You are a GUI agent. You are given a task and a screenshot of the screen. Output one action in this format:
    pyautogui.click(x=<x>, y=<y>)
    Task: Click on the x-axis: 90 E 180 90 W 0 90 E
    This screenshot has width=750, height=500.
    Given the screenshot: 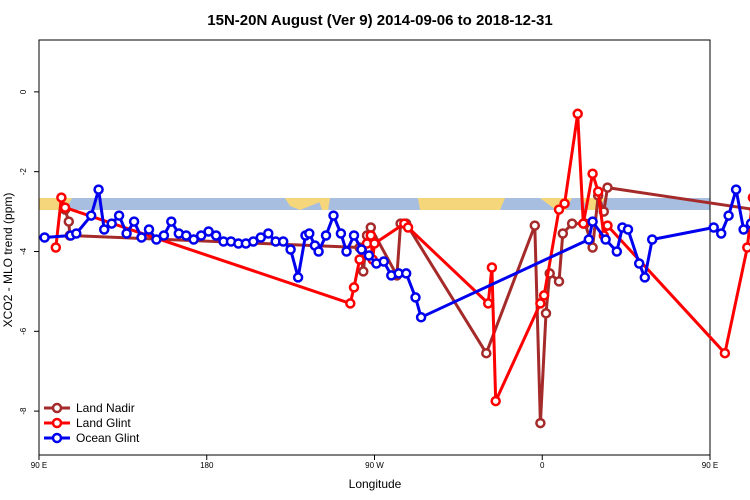 What is the action you would take?
    pyautogui.click(x=374, y=462)
    